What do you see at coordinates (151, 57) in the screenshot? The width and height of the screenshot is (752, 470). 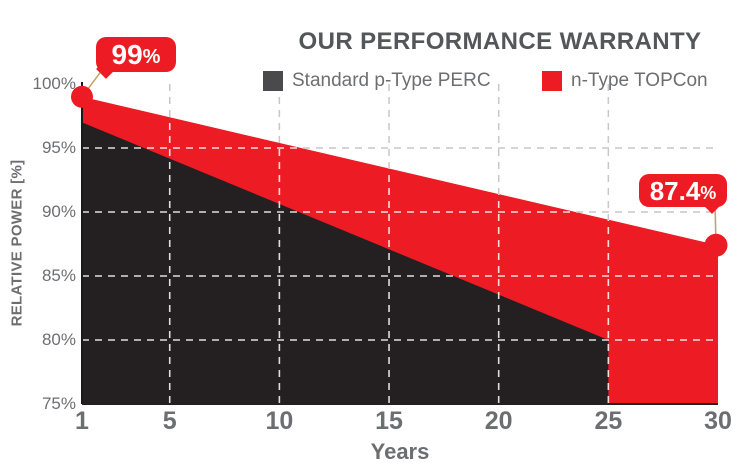 I see `annotation-start-percent: %` at bounding box center [151, 57].